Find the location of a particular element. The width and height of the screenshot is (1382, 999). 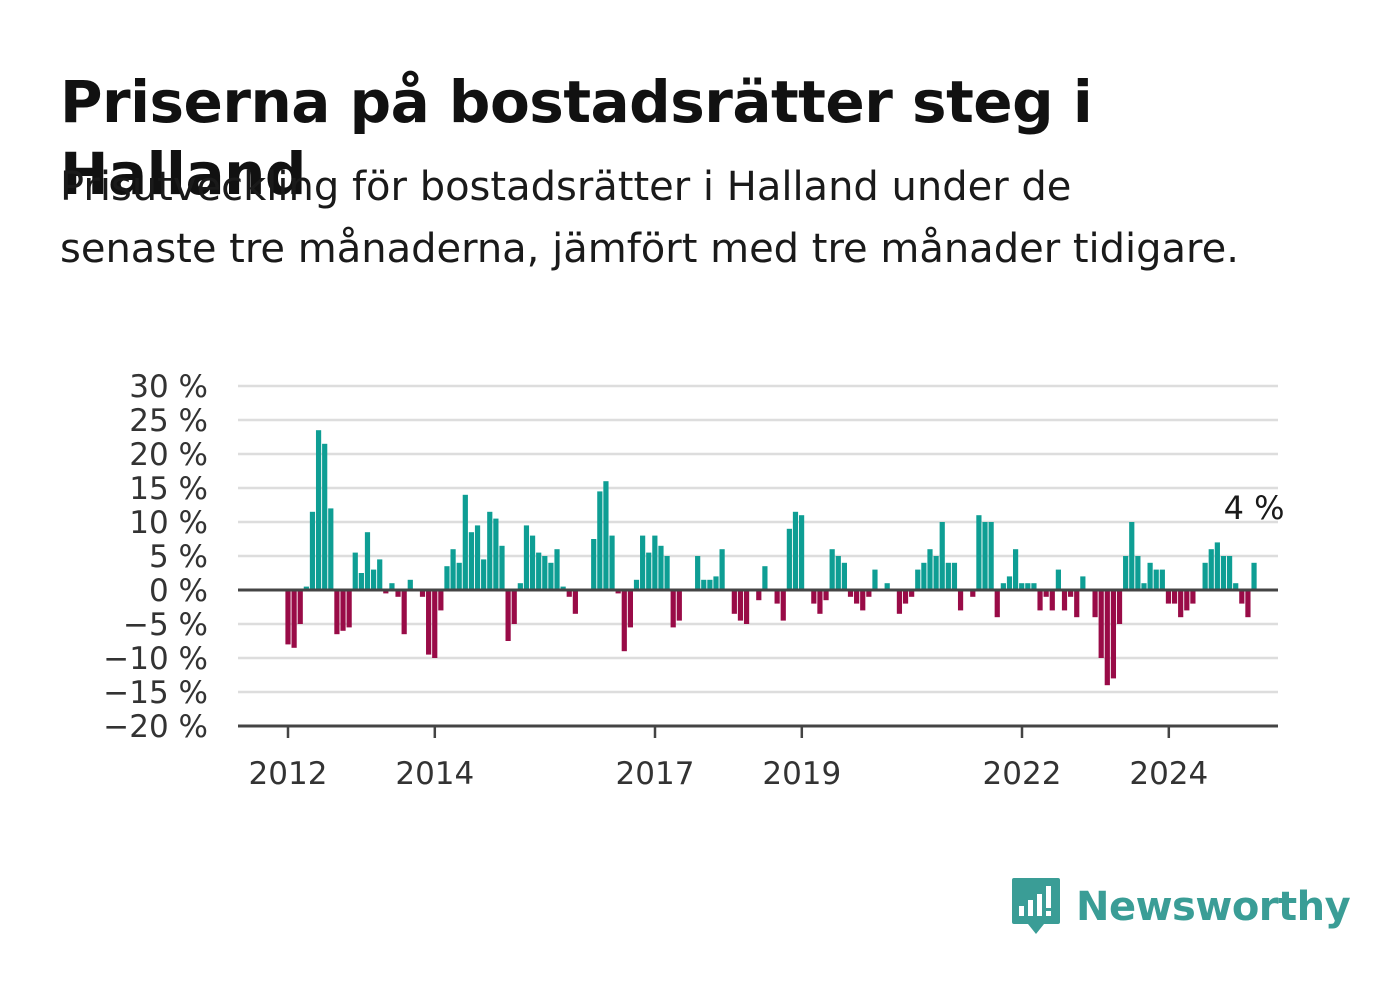

y-tick-label: 20 % is located at coordinates (168, 455).